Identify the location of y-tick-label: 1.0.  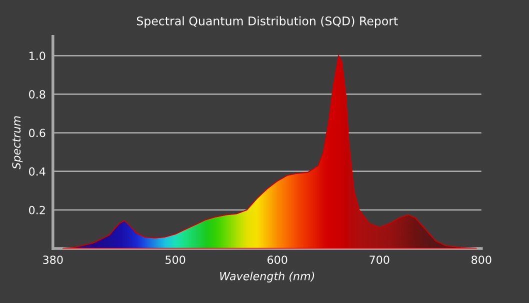
(38, 56).